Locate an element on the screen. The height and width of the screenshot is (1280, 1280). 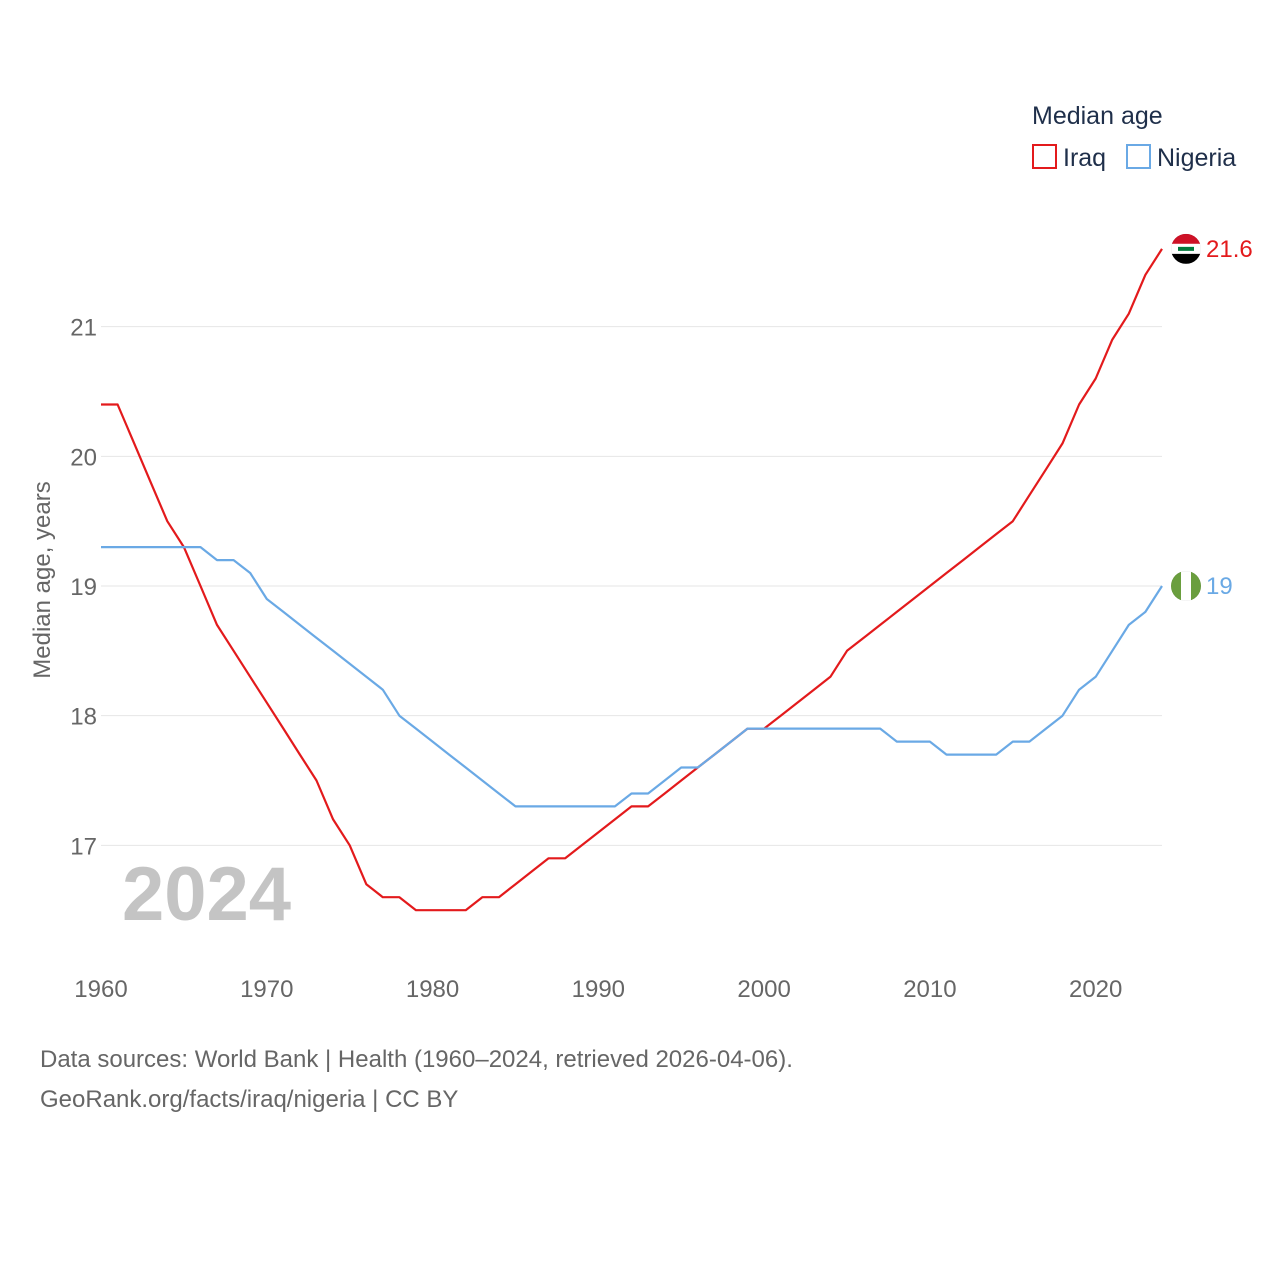
iraq-flag-icon is located at coordinates (1186, 248).